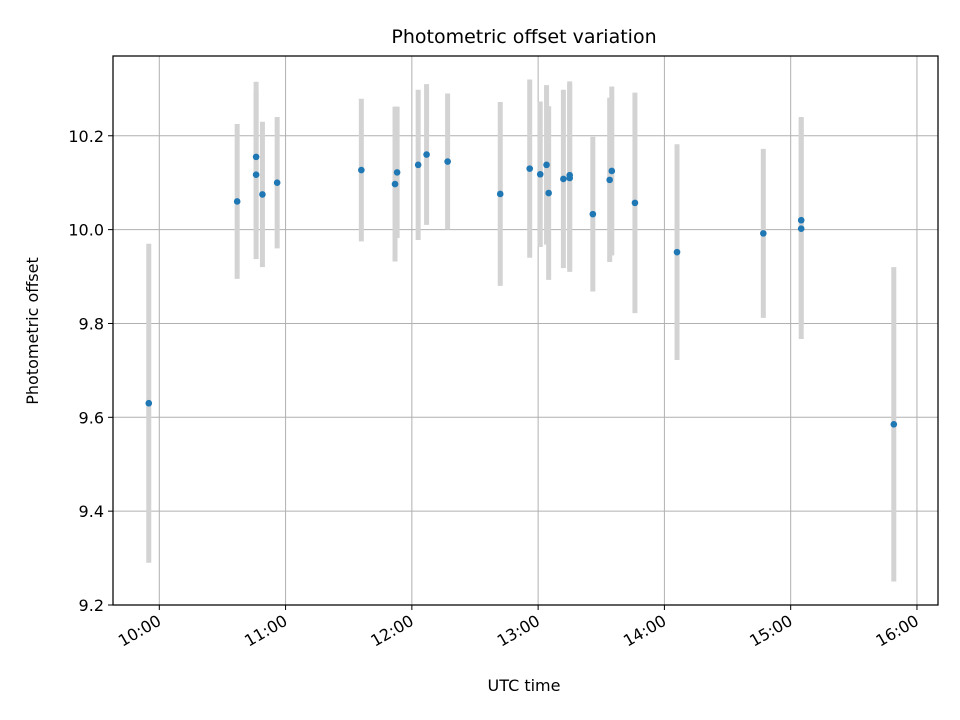 This screenshot has height=720, width=960. What do you see at coordinates (91, 511) in the screenshot?
I see `y-tick-label: 9.4` at bounding box center [91, 511].